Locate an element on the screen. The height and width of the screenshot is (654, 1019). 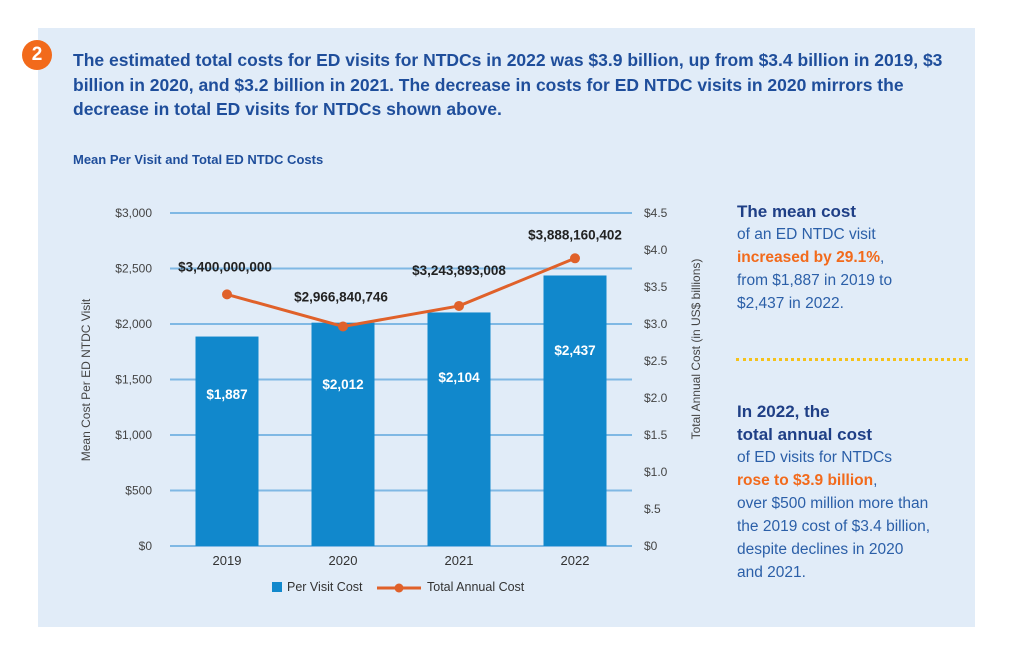
y2-tick-label: $4.5 is located at coordinates (656, 213).